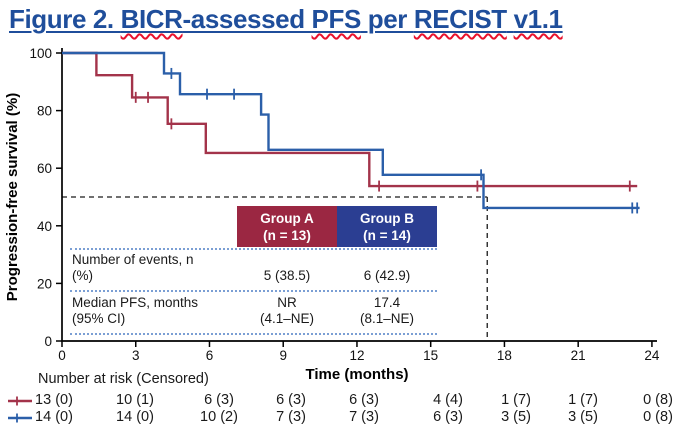 The image size is (679, 441). What do you see at coordinates (135, 400) in the screenshot?
I see `risk-count: 10 (1)` at bounding box center [135, 400].